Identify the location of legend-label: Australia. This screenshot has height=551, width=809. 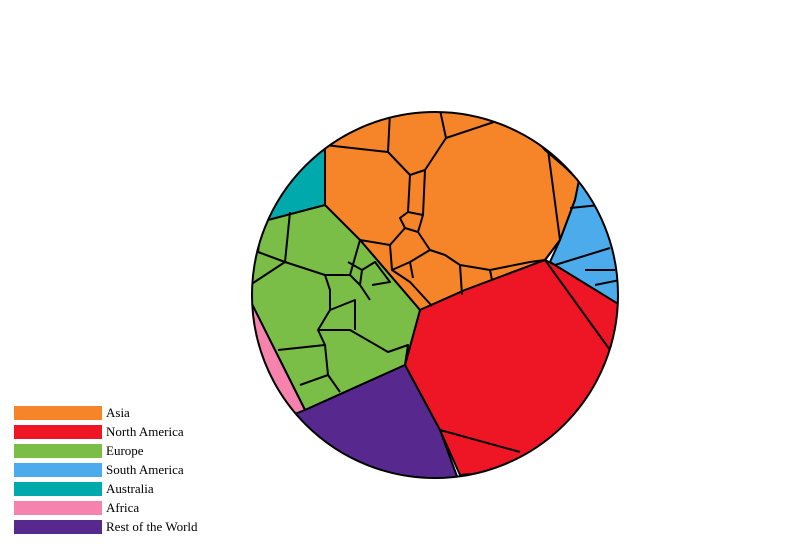
(130, 488).